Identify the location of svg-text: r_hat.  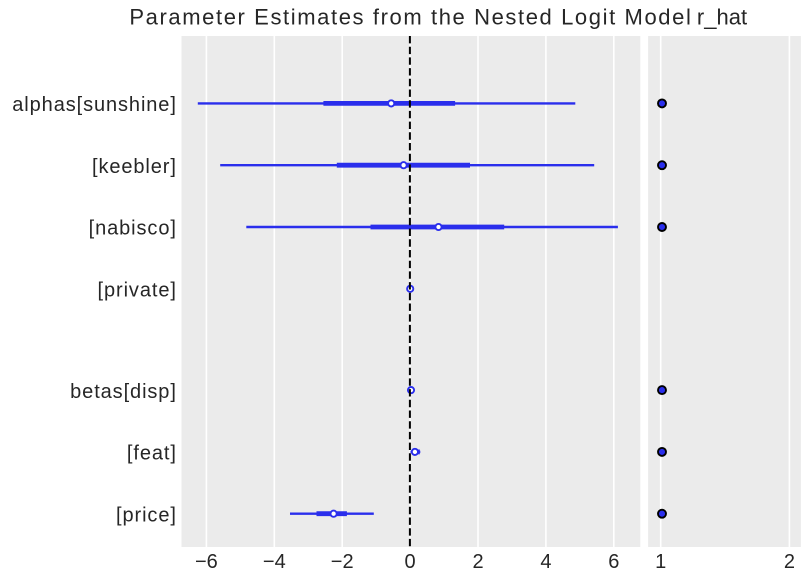
(722, 17).